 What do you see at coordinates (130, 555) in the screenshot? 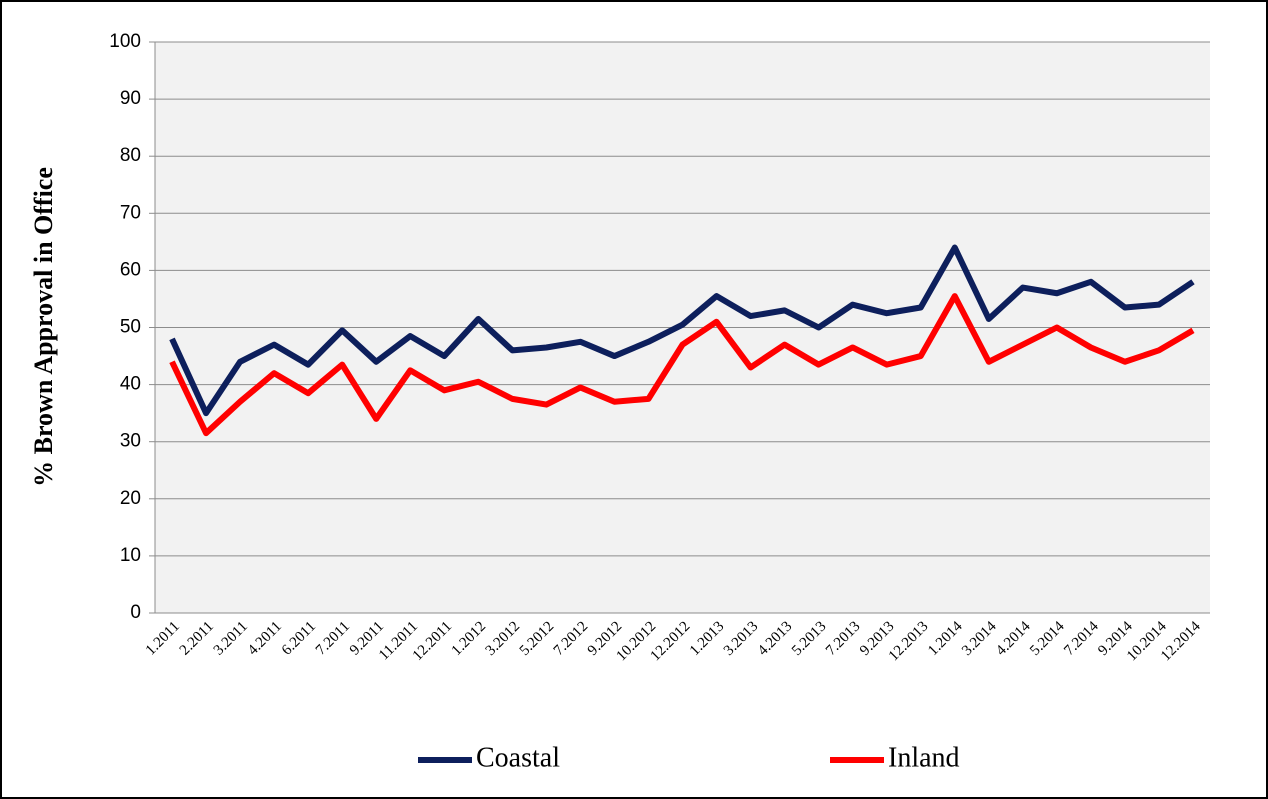
I see `y-tick-label: 10` at bounding box center [130, 555].